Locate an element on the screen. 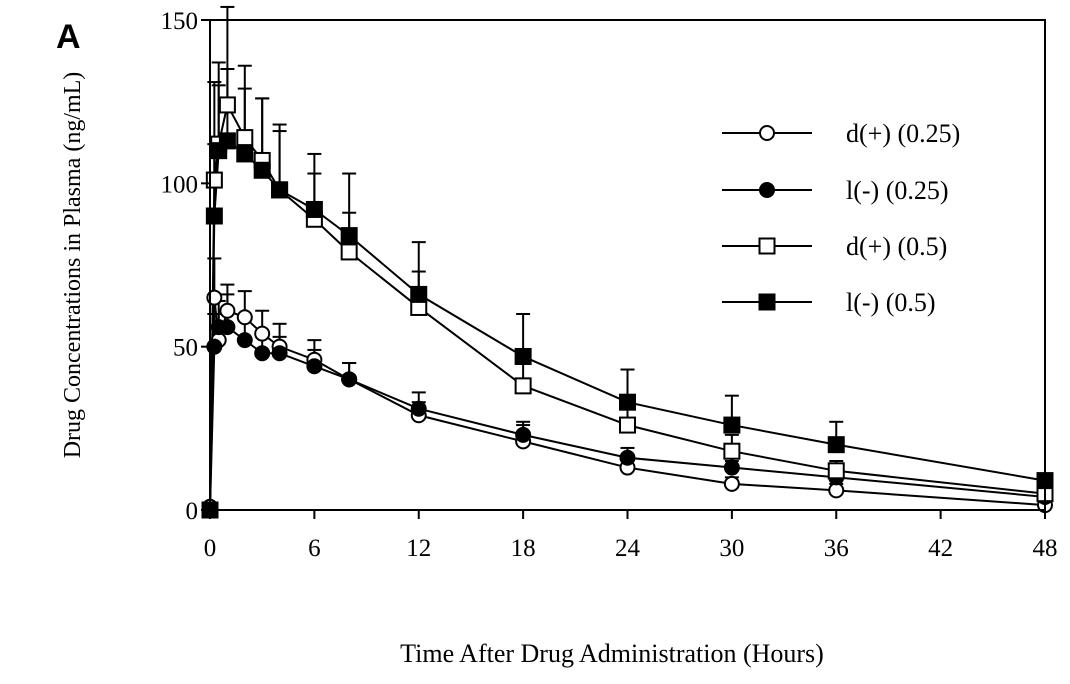  x-tick-label: 48 is located at coordinates (1045, 548).